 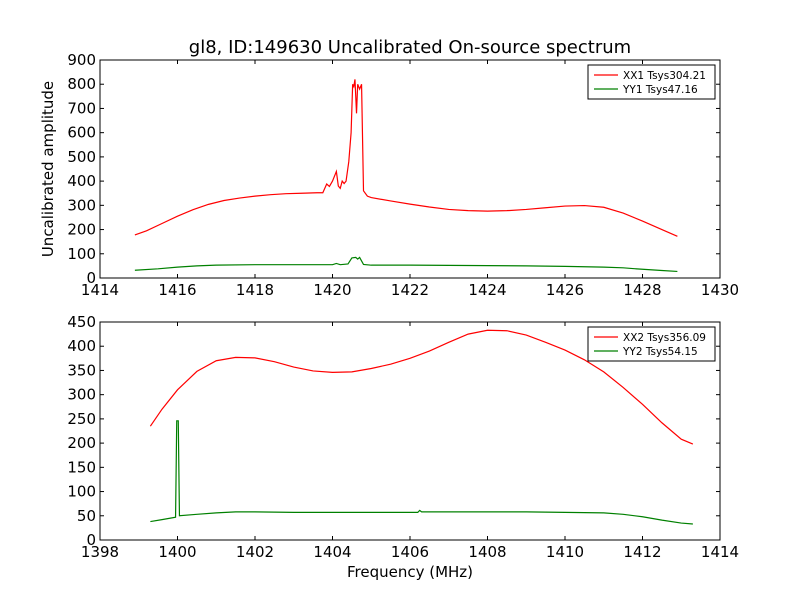 What do you see at coordinates (81, 157) in the screenshot?
I see `y-tick-label: 500` at bounding box center [81, 157].